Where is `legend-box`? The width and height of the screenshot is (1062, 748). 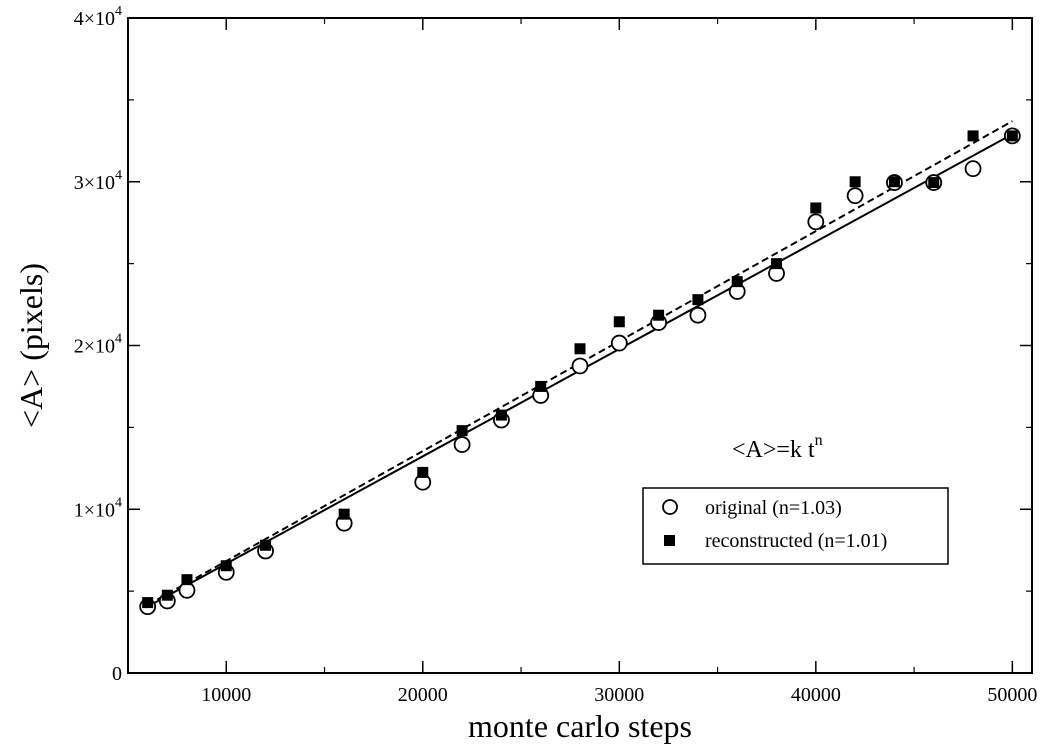
legend-box is located at coordinates (795, 526).